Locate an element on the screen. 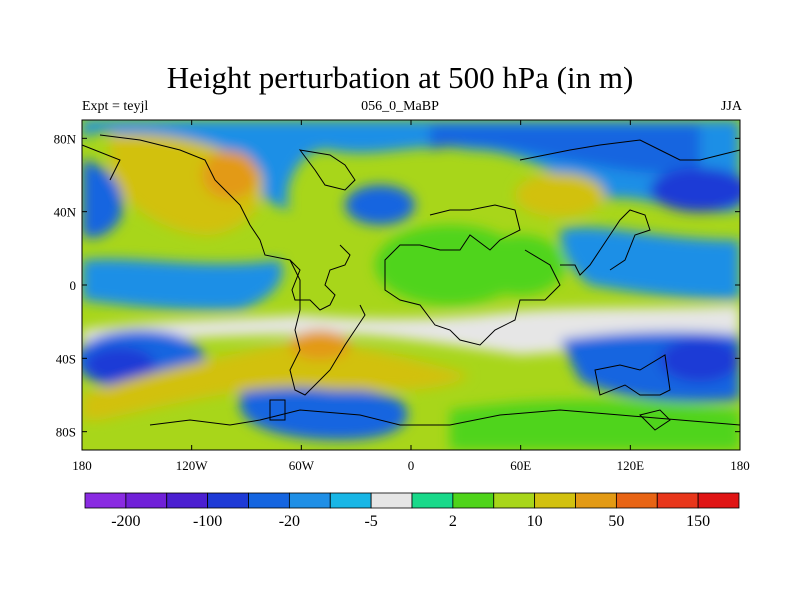  field-arctic-low is located at coordinates (565, 149).